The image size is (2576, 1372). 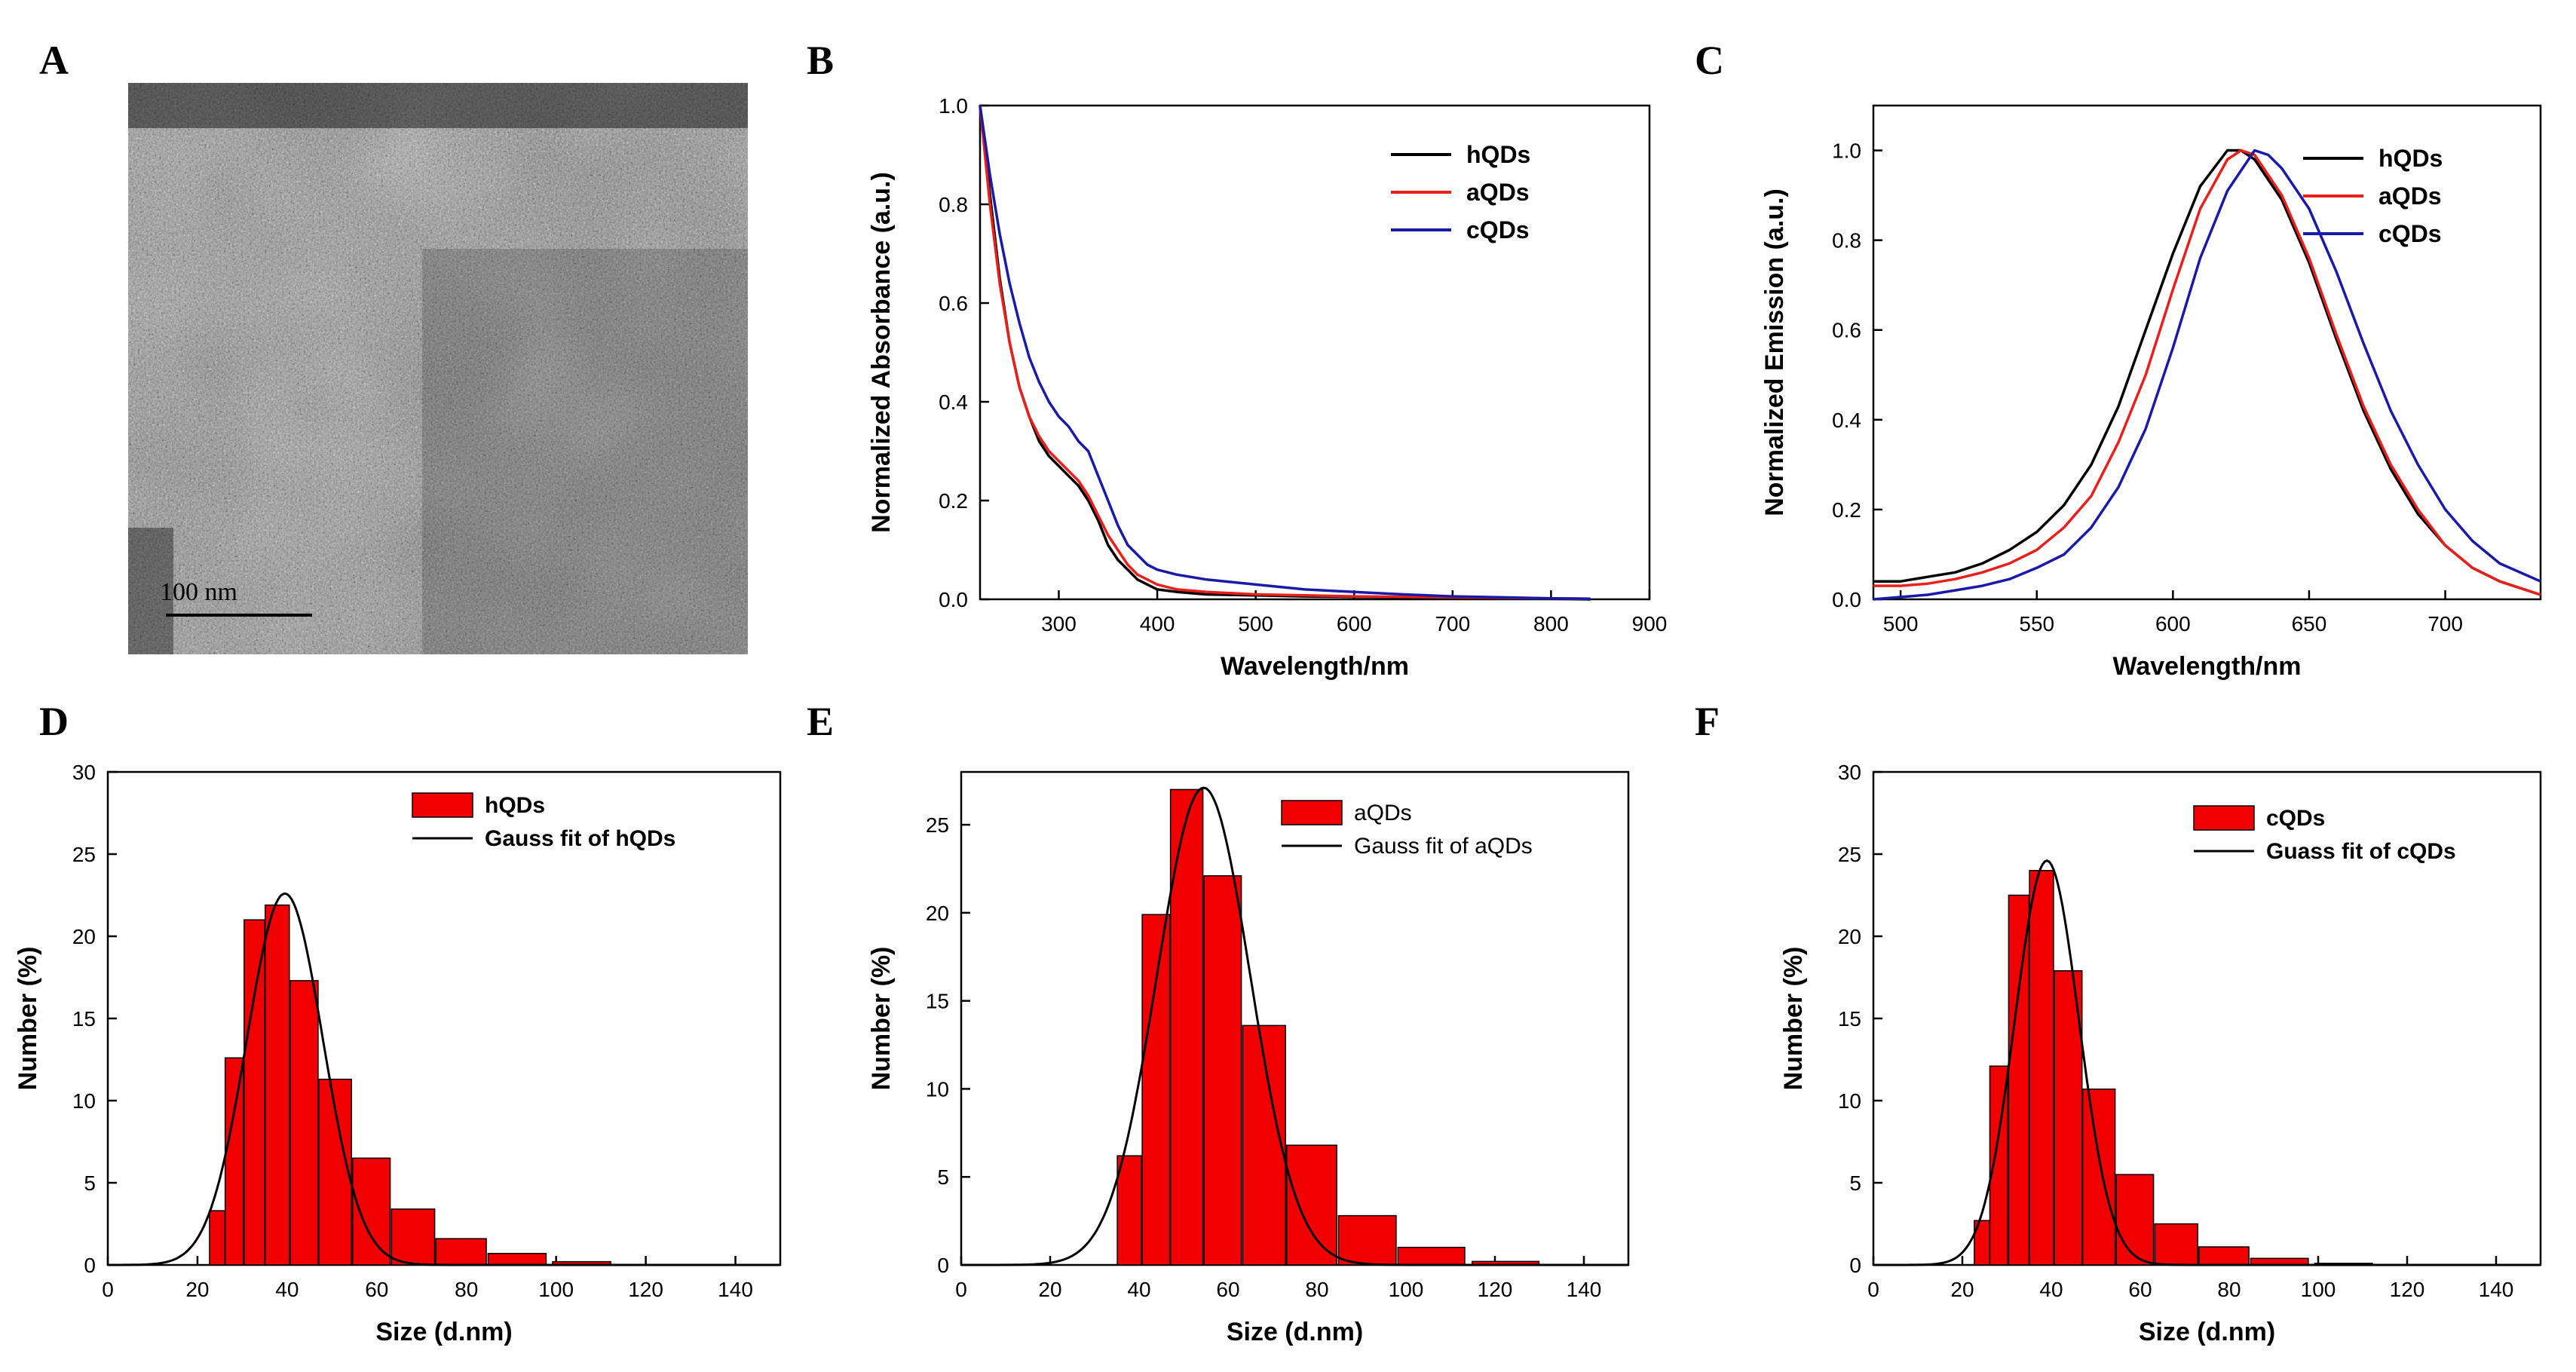 What do you see at coordinates (1354, 623) in the screenshot?
I see `x-tick-label: 600` at bounding box center [1354, 623].